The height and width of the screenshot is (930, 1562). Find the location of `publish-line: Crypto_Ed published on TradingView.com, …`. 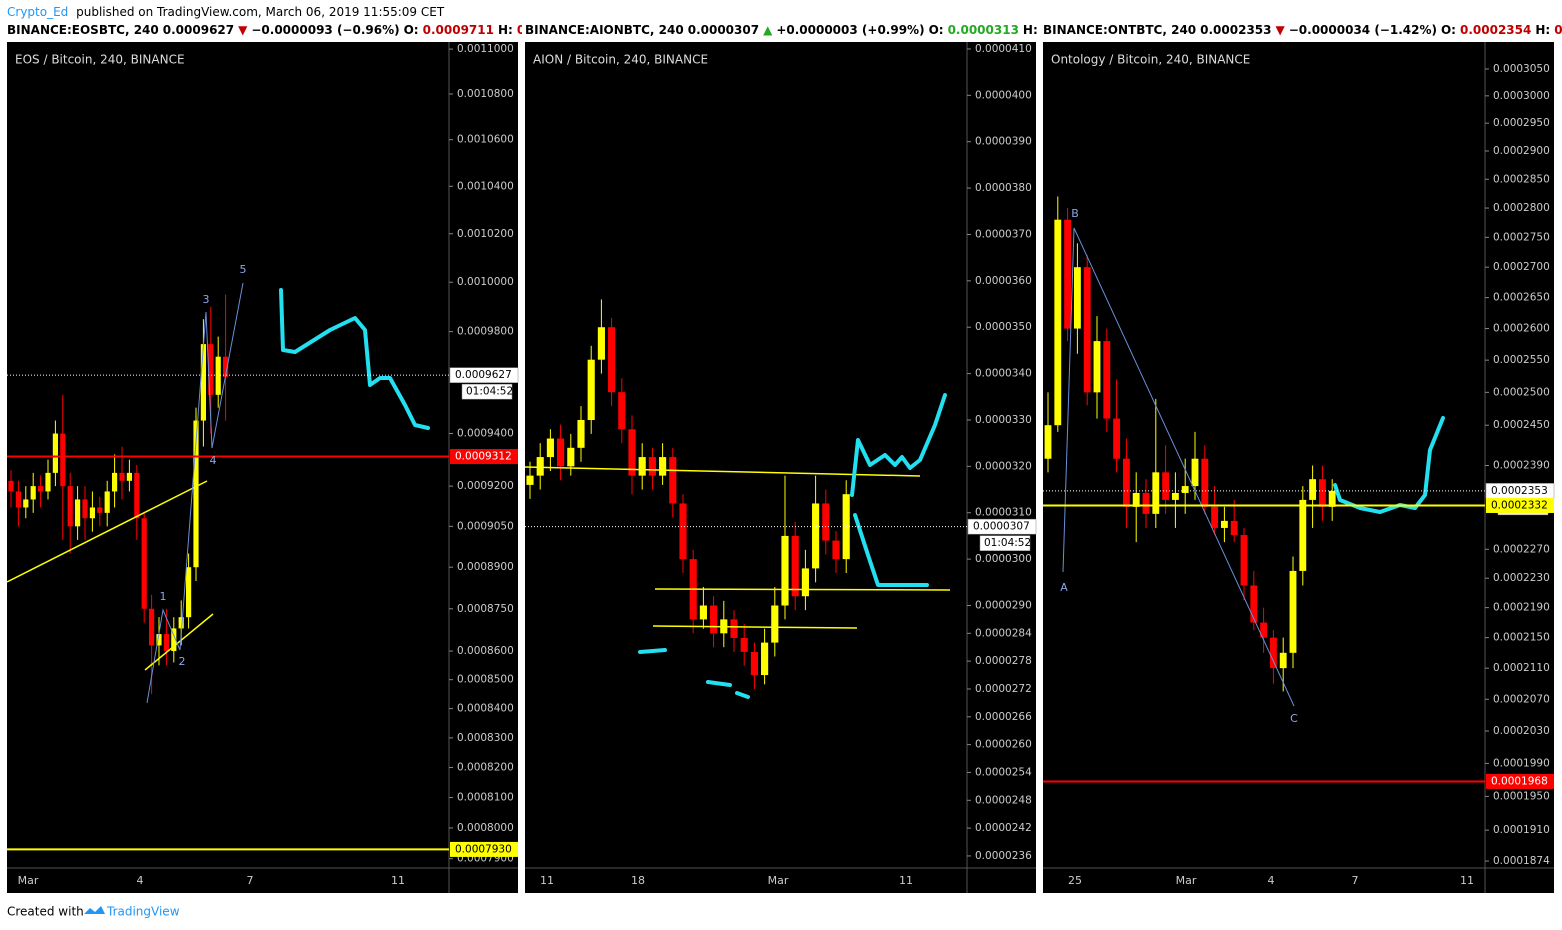

publish-line: Crypto_Ed published on TradingView.com, … is located at coordinates (226, 12).